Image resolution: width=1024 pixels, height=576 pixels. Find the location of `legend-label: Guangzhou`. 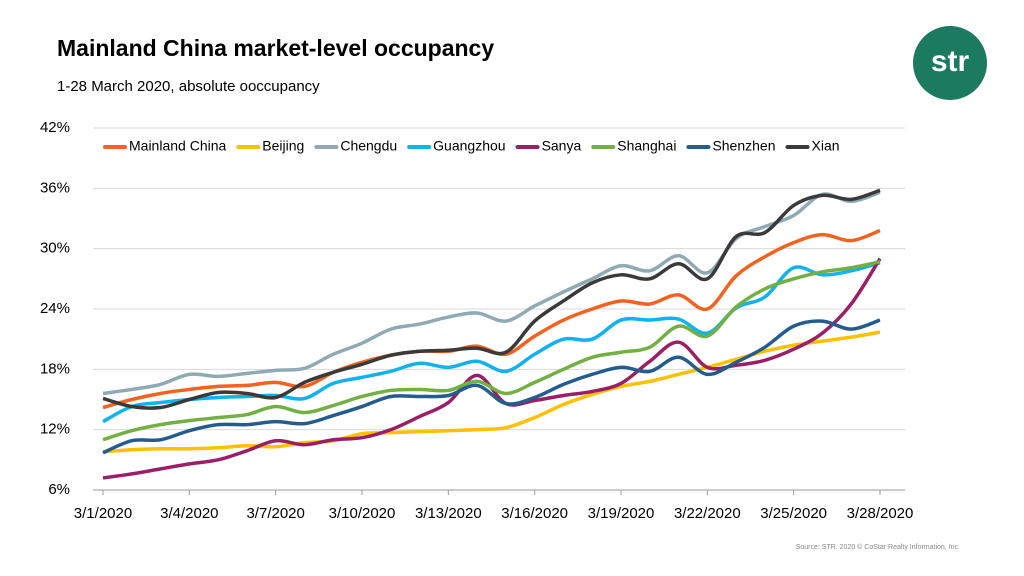

legend-label: Guangzhou is located at coordinates (469, 146).